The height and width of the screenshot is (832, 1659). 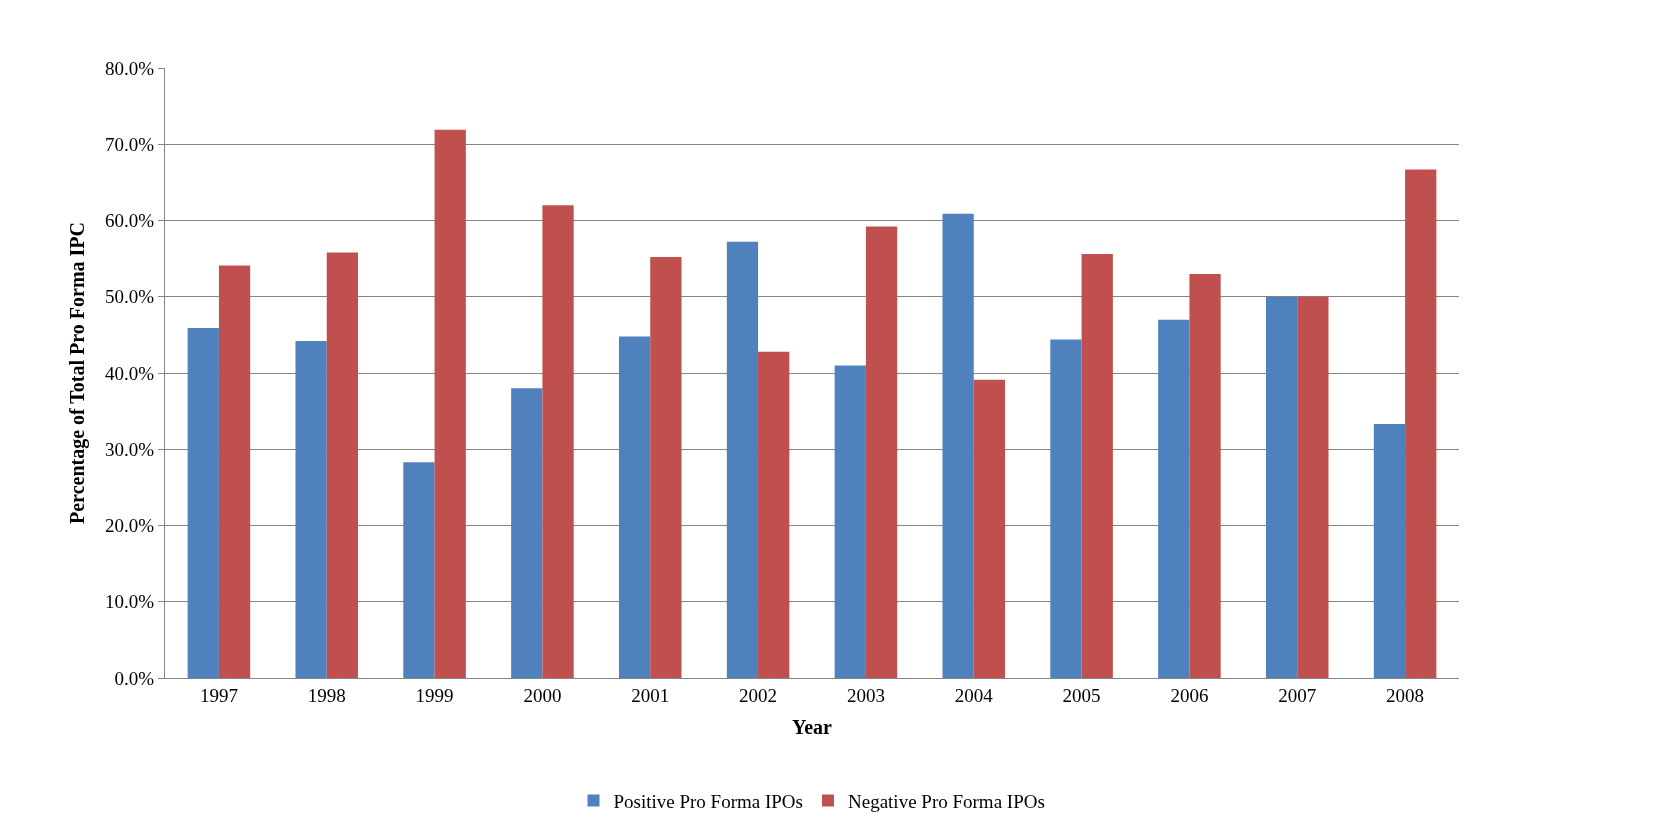 What do you see at coordinates (946, 801) in the screenshot?
I see `legend-label: Negative Pro Forma IPOs` at bounding box center [946, 801].